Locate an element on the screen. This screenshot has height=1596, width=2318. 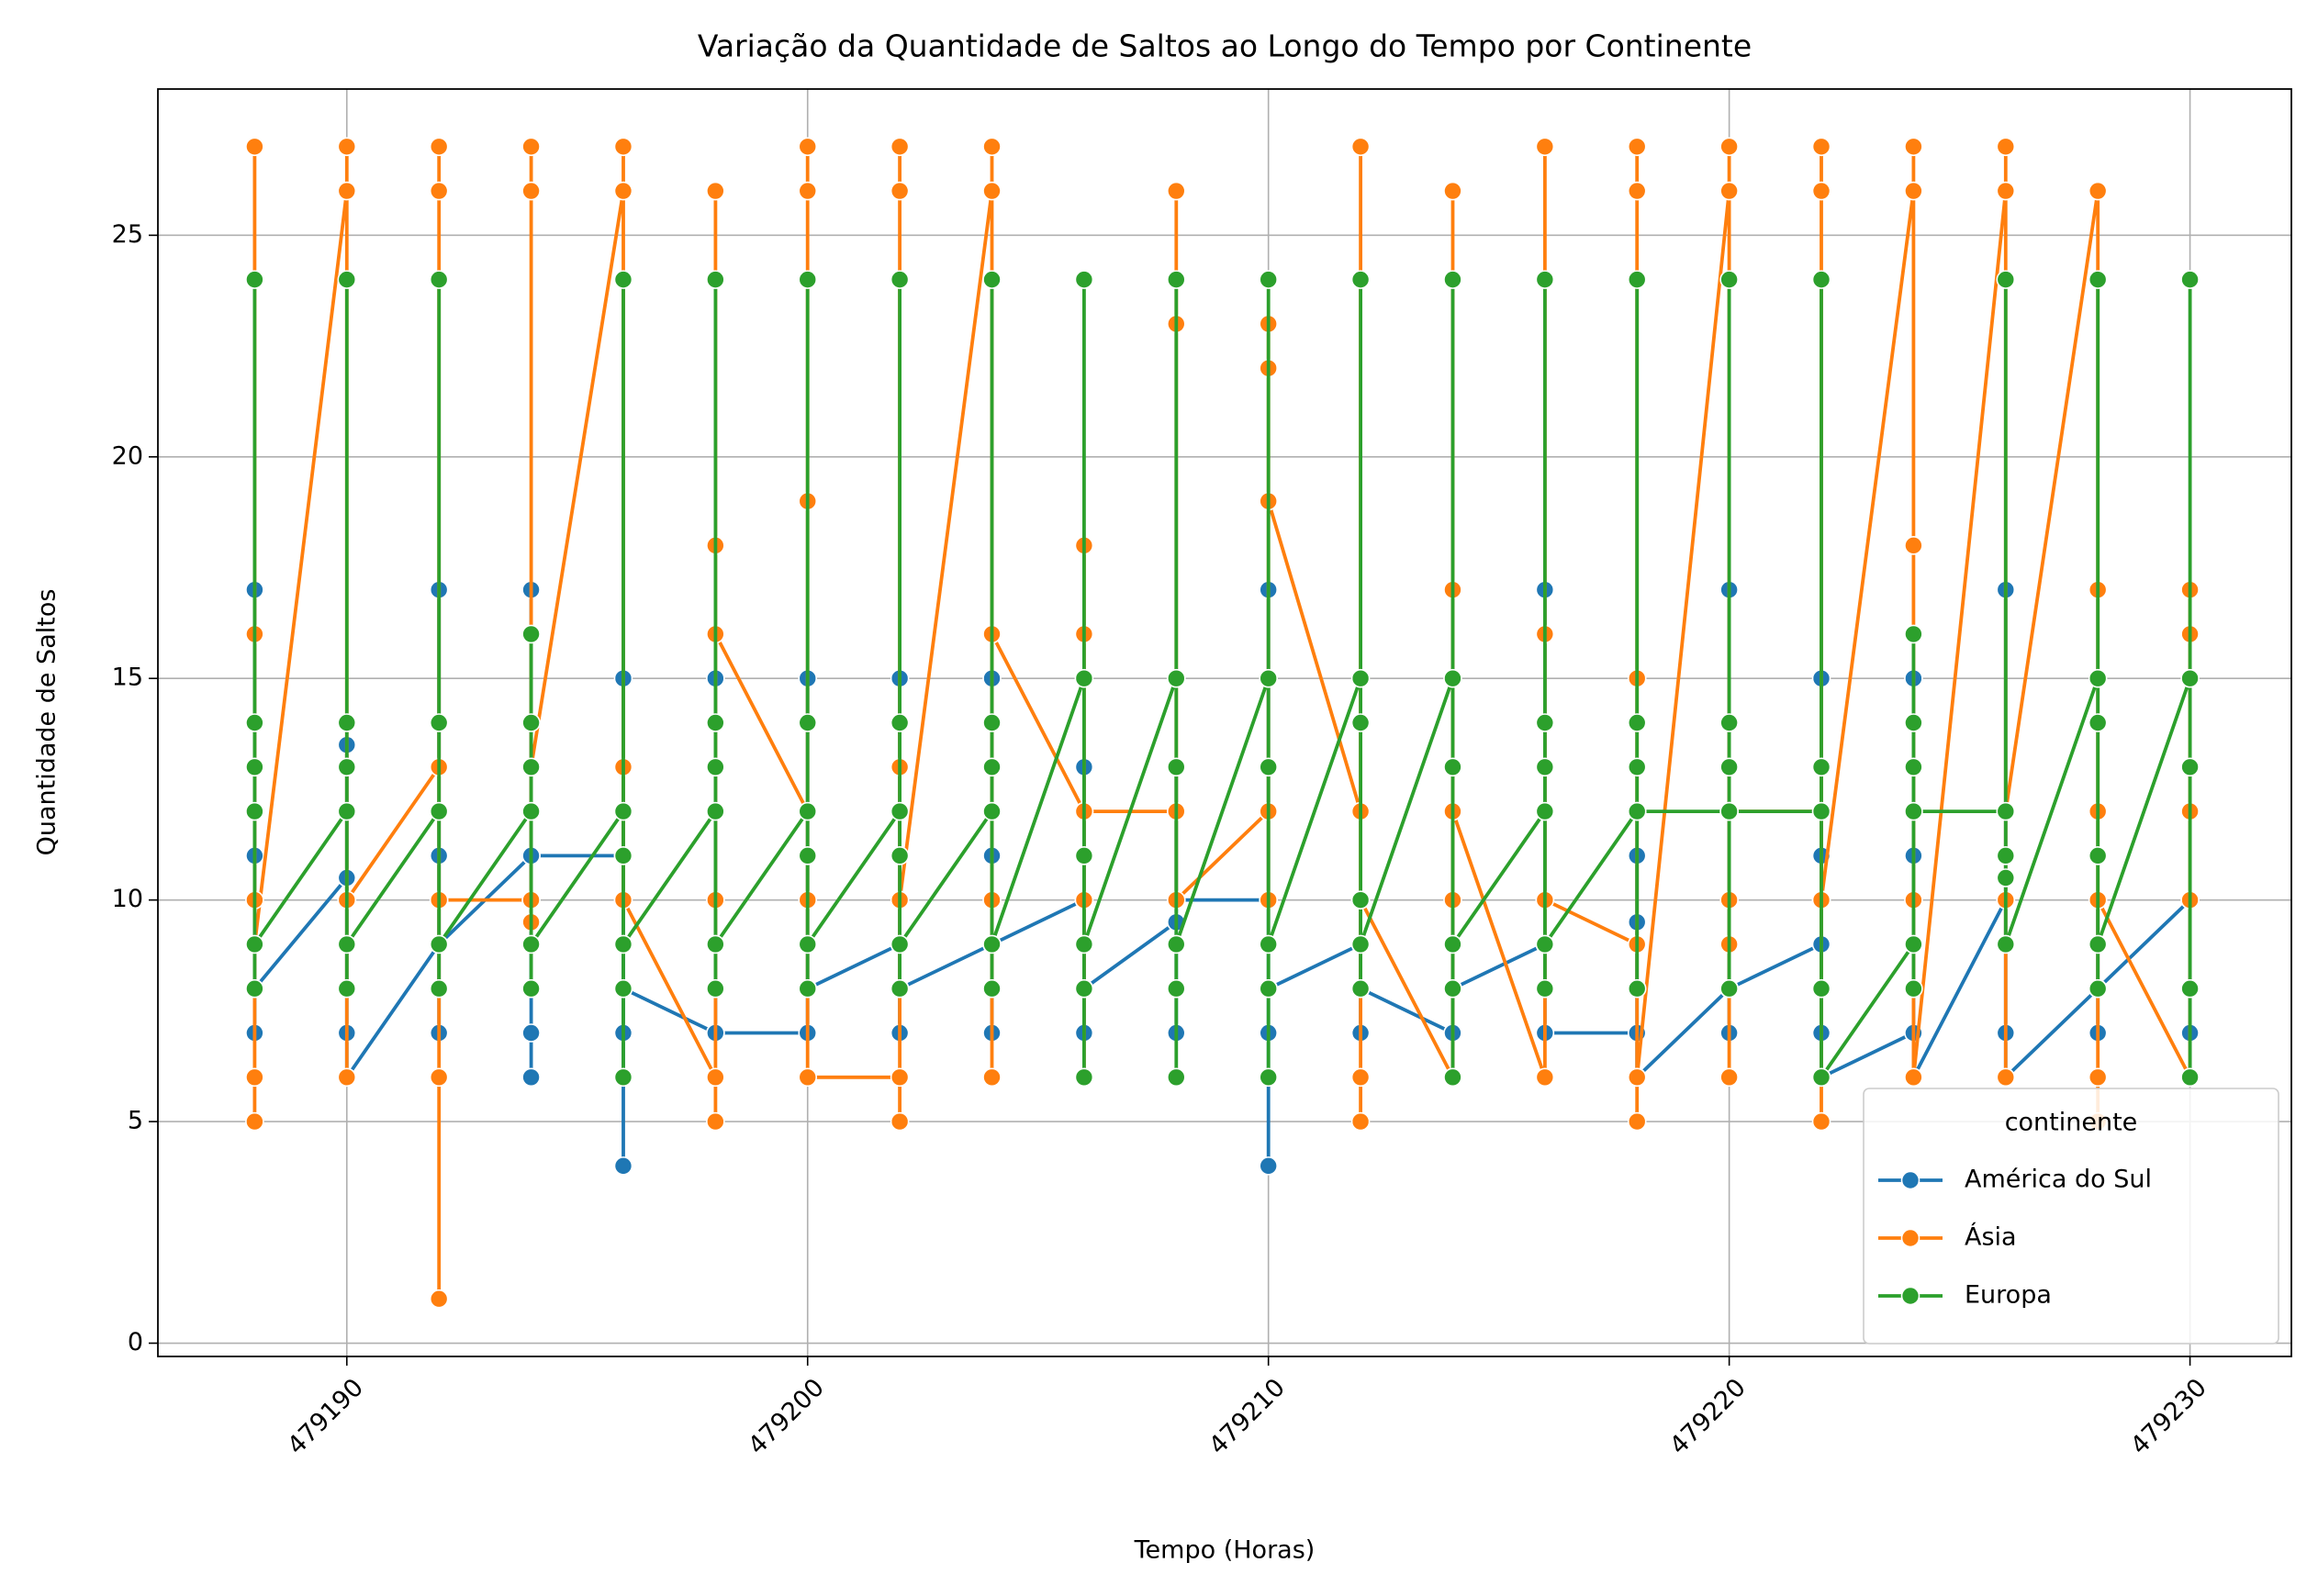
legend-label: Ásia is located at coordinates (1991, 1237).